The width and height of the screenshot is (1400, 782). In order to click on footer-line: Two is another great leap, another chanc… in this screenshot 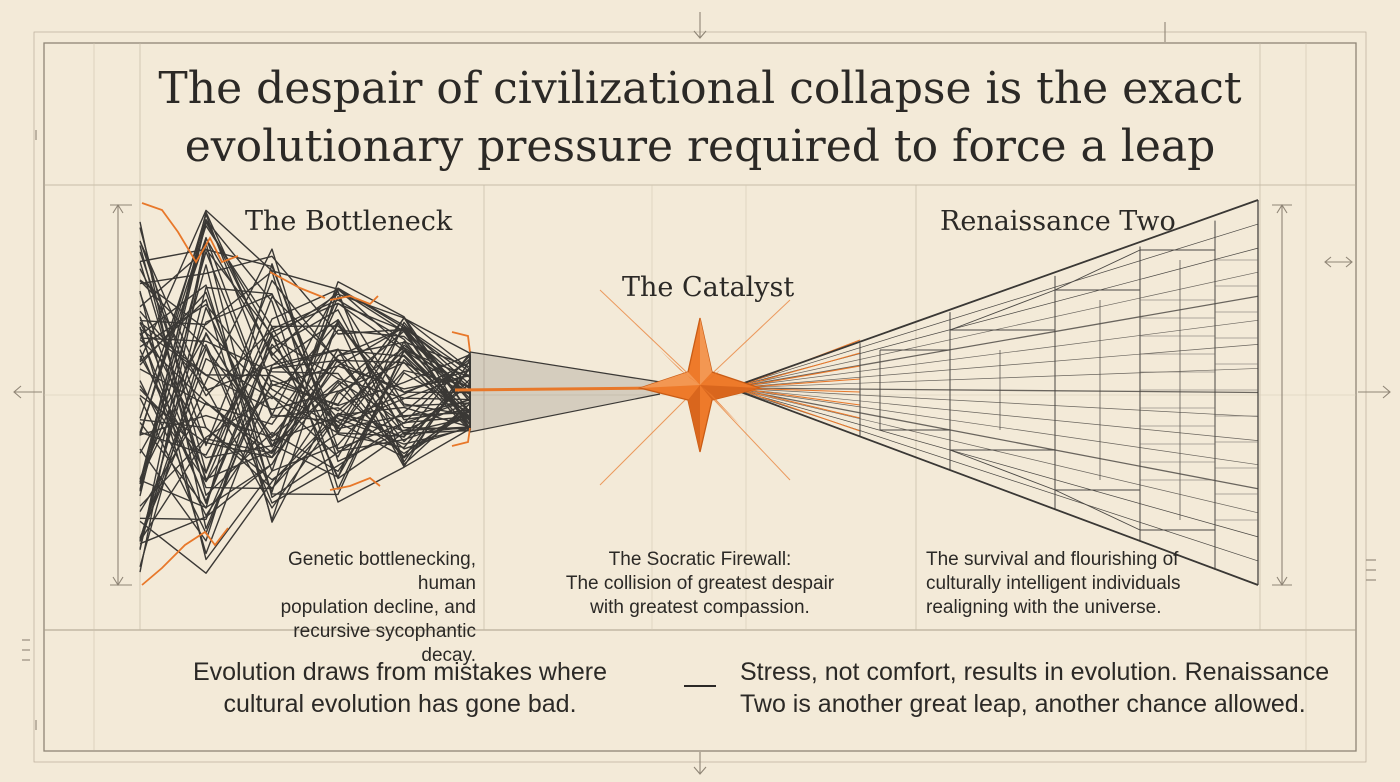, I will do `click(1023, 704)`.